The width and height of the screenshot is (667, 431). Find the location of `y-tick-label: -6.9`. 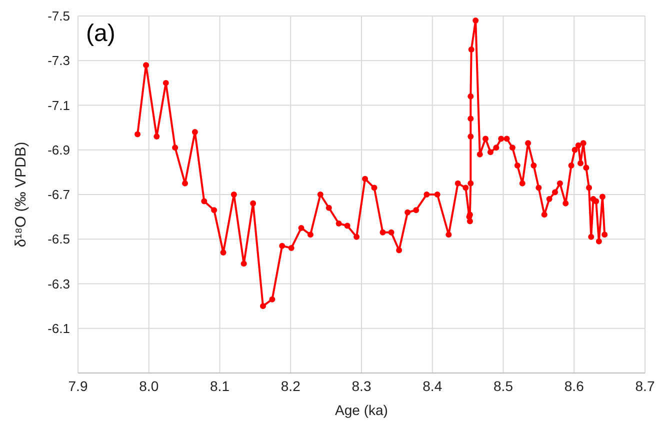

y-tick-label: -6.9 is located at coordinates (59, 150).